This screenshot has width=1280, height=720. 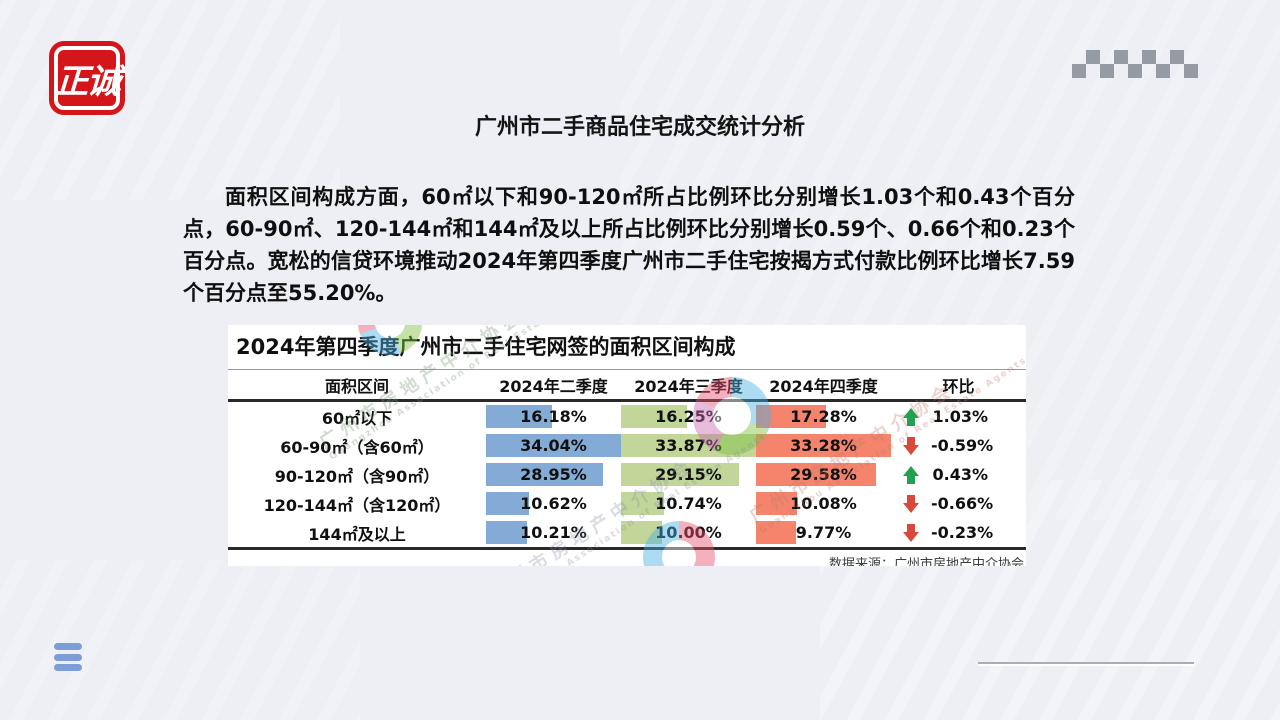 I want to click on column-header-q3: 2024年三季度, so click(x=688, y=386).